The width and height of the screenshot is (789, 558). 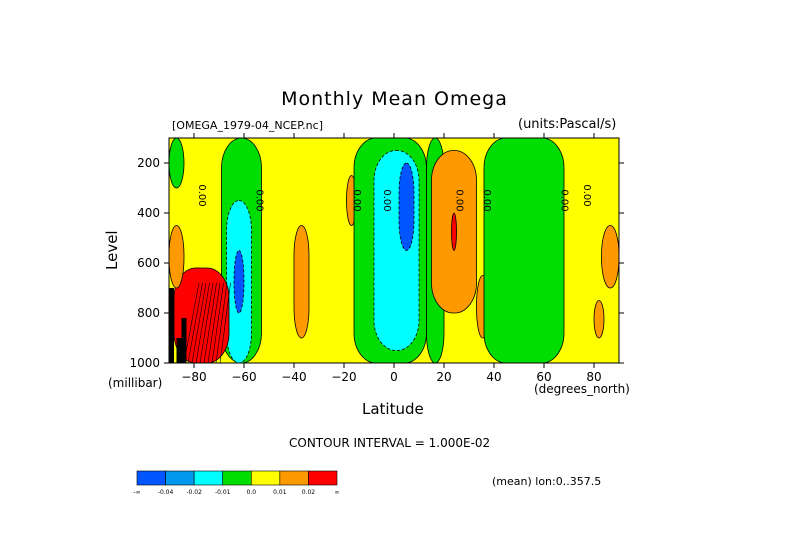 What do you see at coordinates (443, 377) in the screenshot?
I see `x-tick-label: 20` at bounding box center [443, 377].